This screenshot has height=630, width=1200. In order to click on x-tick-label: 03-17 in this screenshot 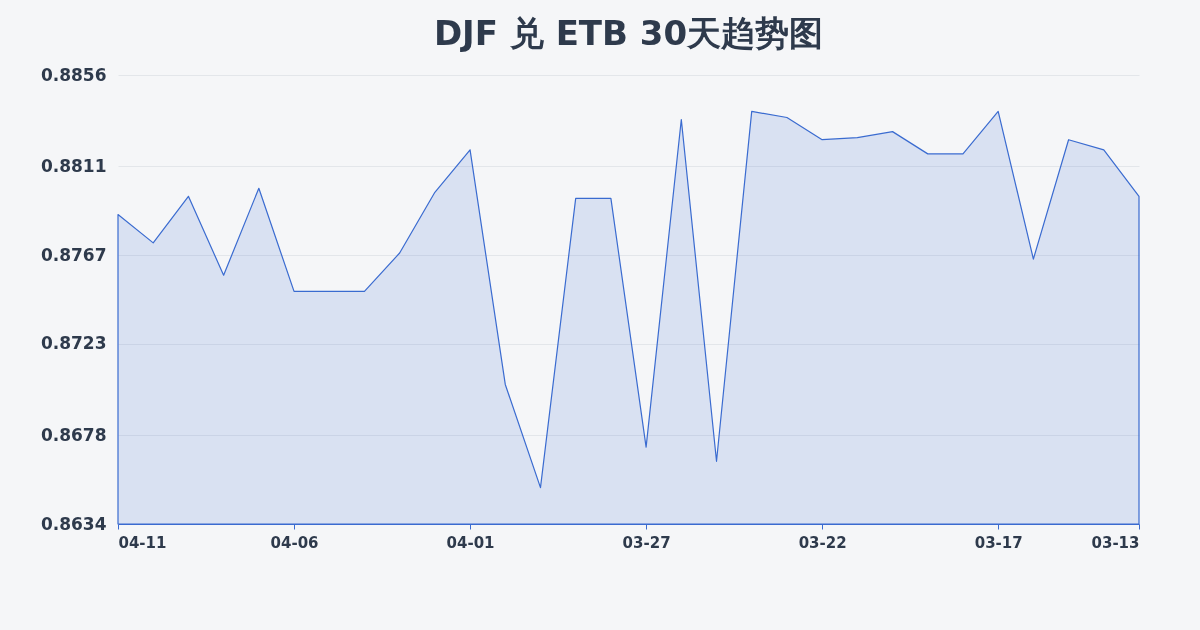, I will do `click(998, 542)`.